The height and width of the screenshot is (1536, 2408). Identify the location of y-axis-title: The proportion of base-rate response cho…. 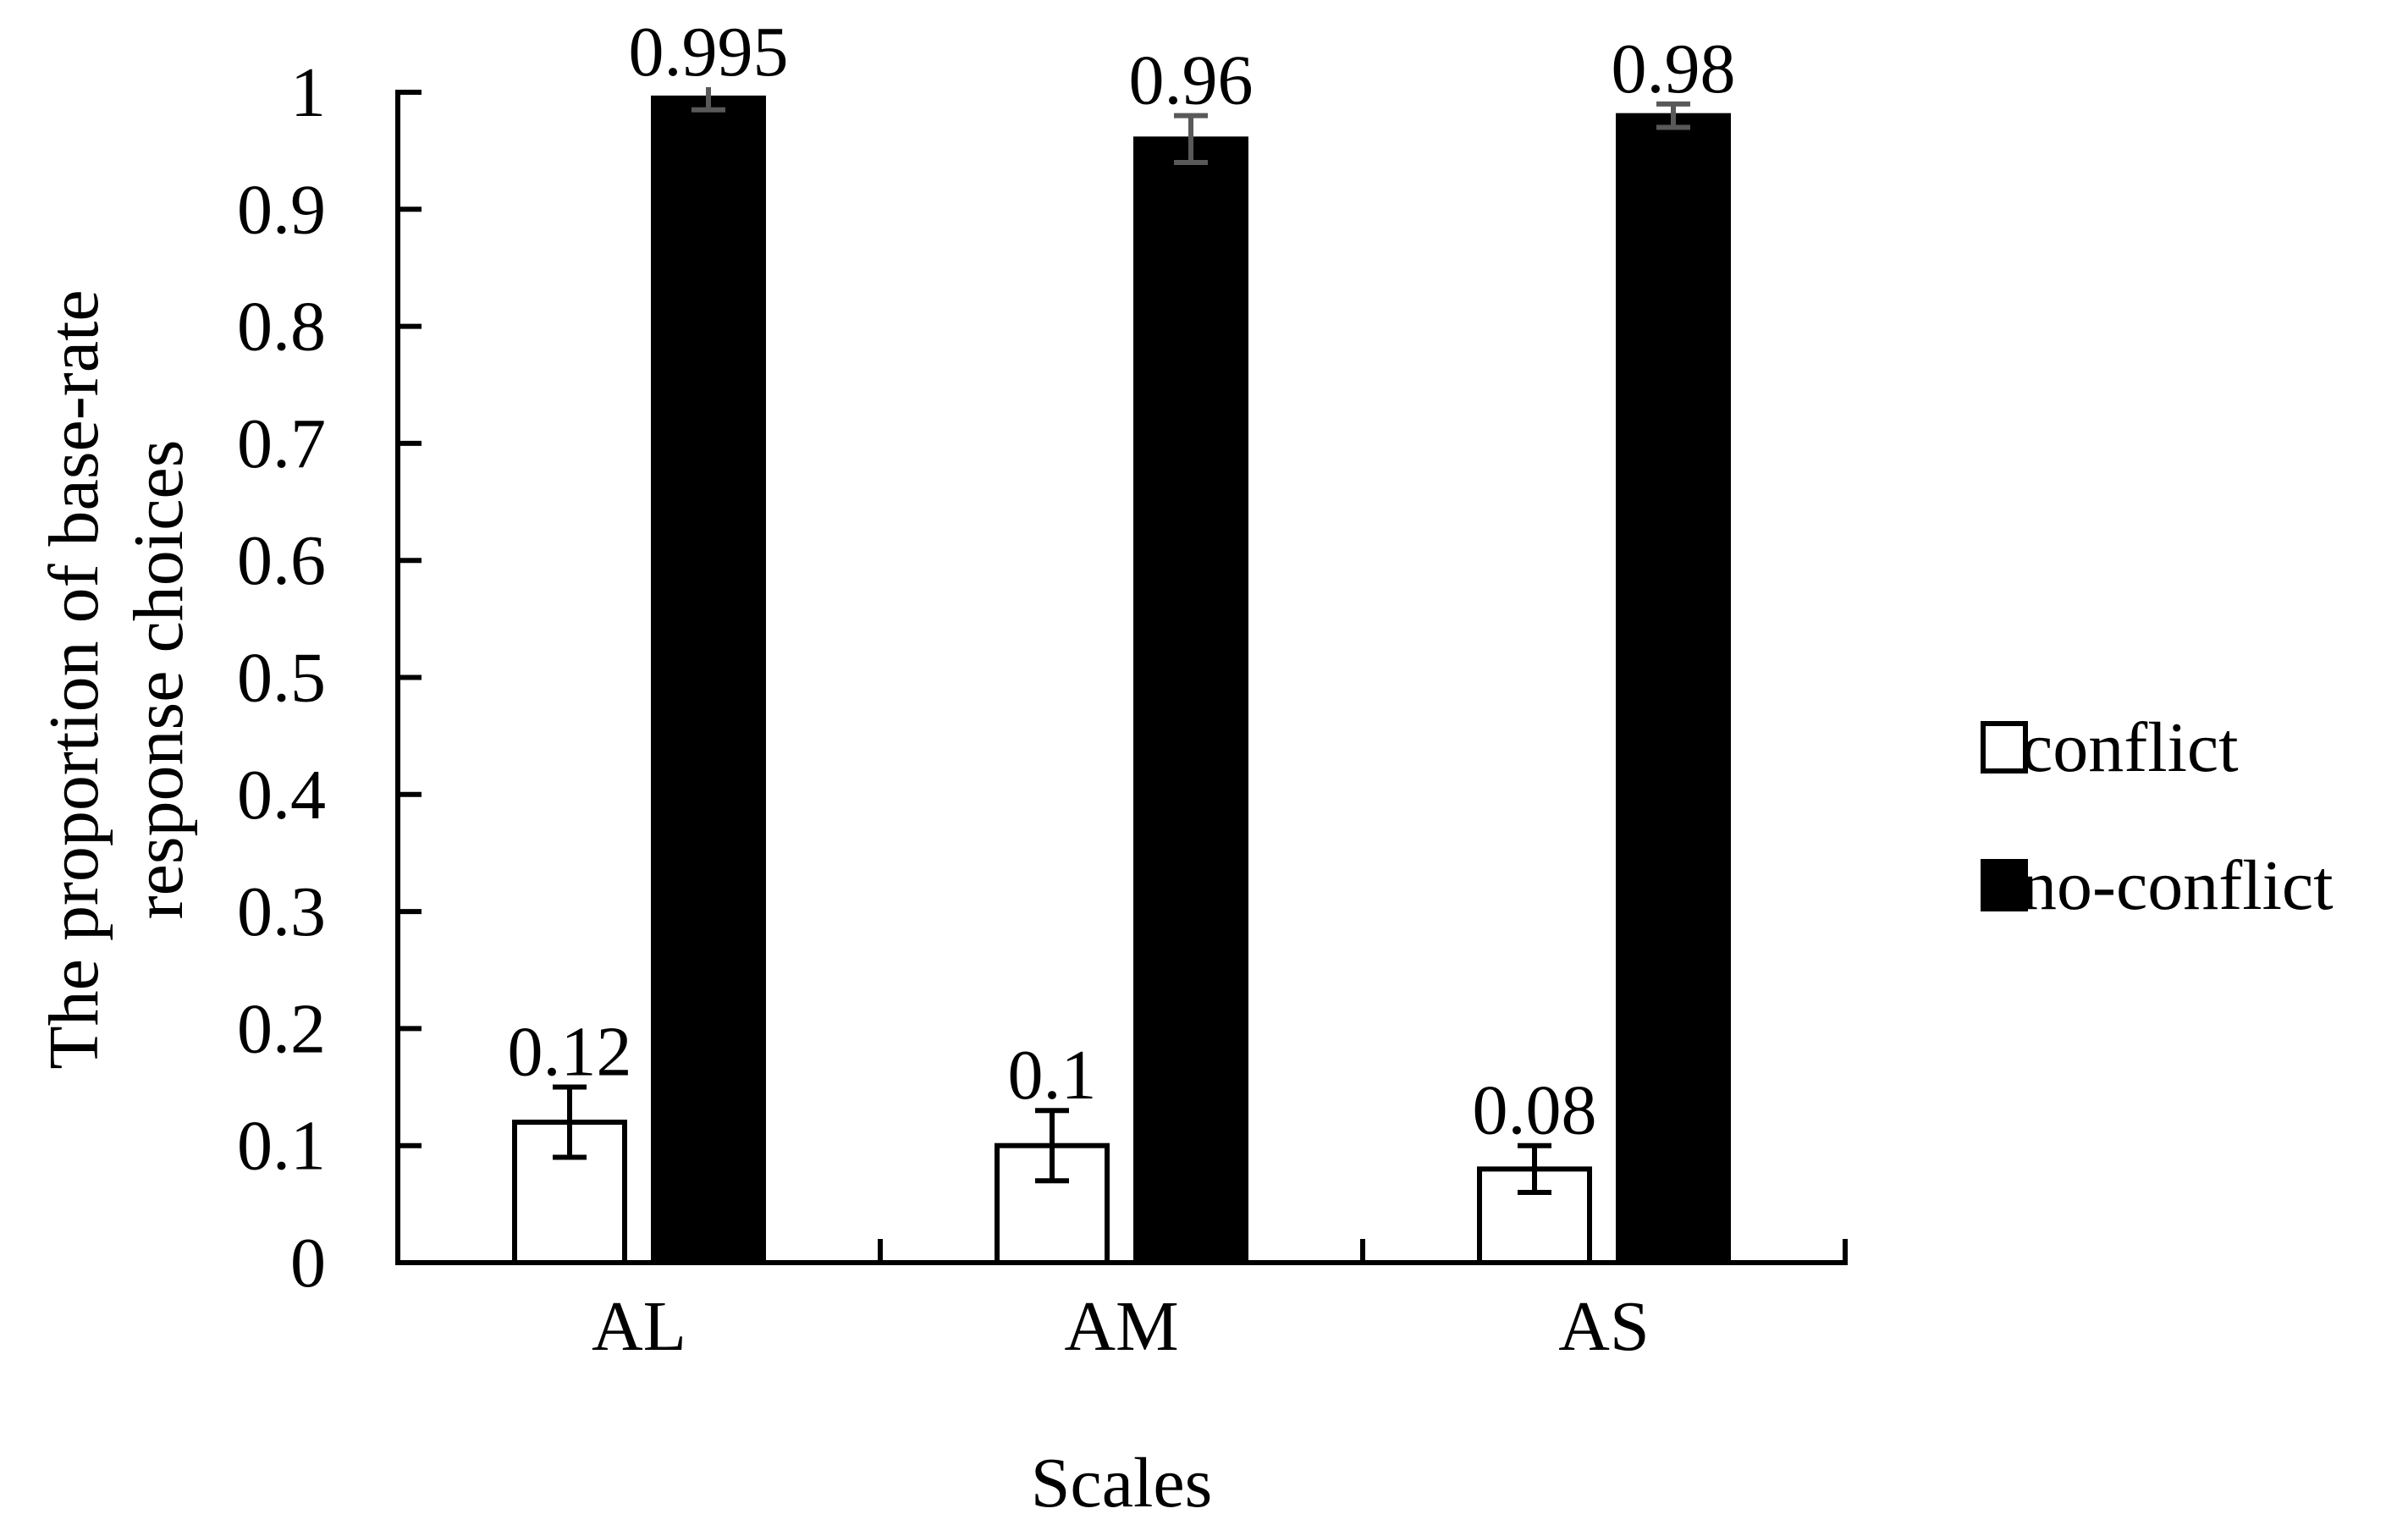
(117, 679).